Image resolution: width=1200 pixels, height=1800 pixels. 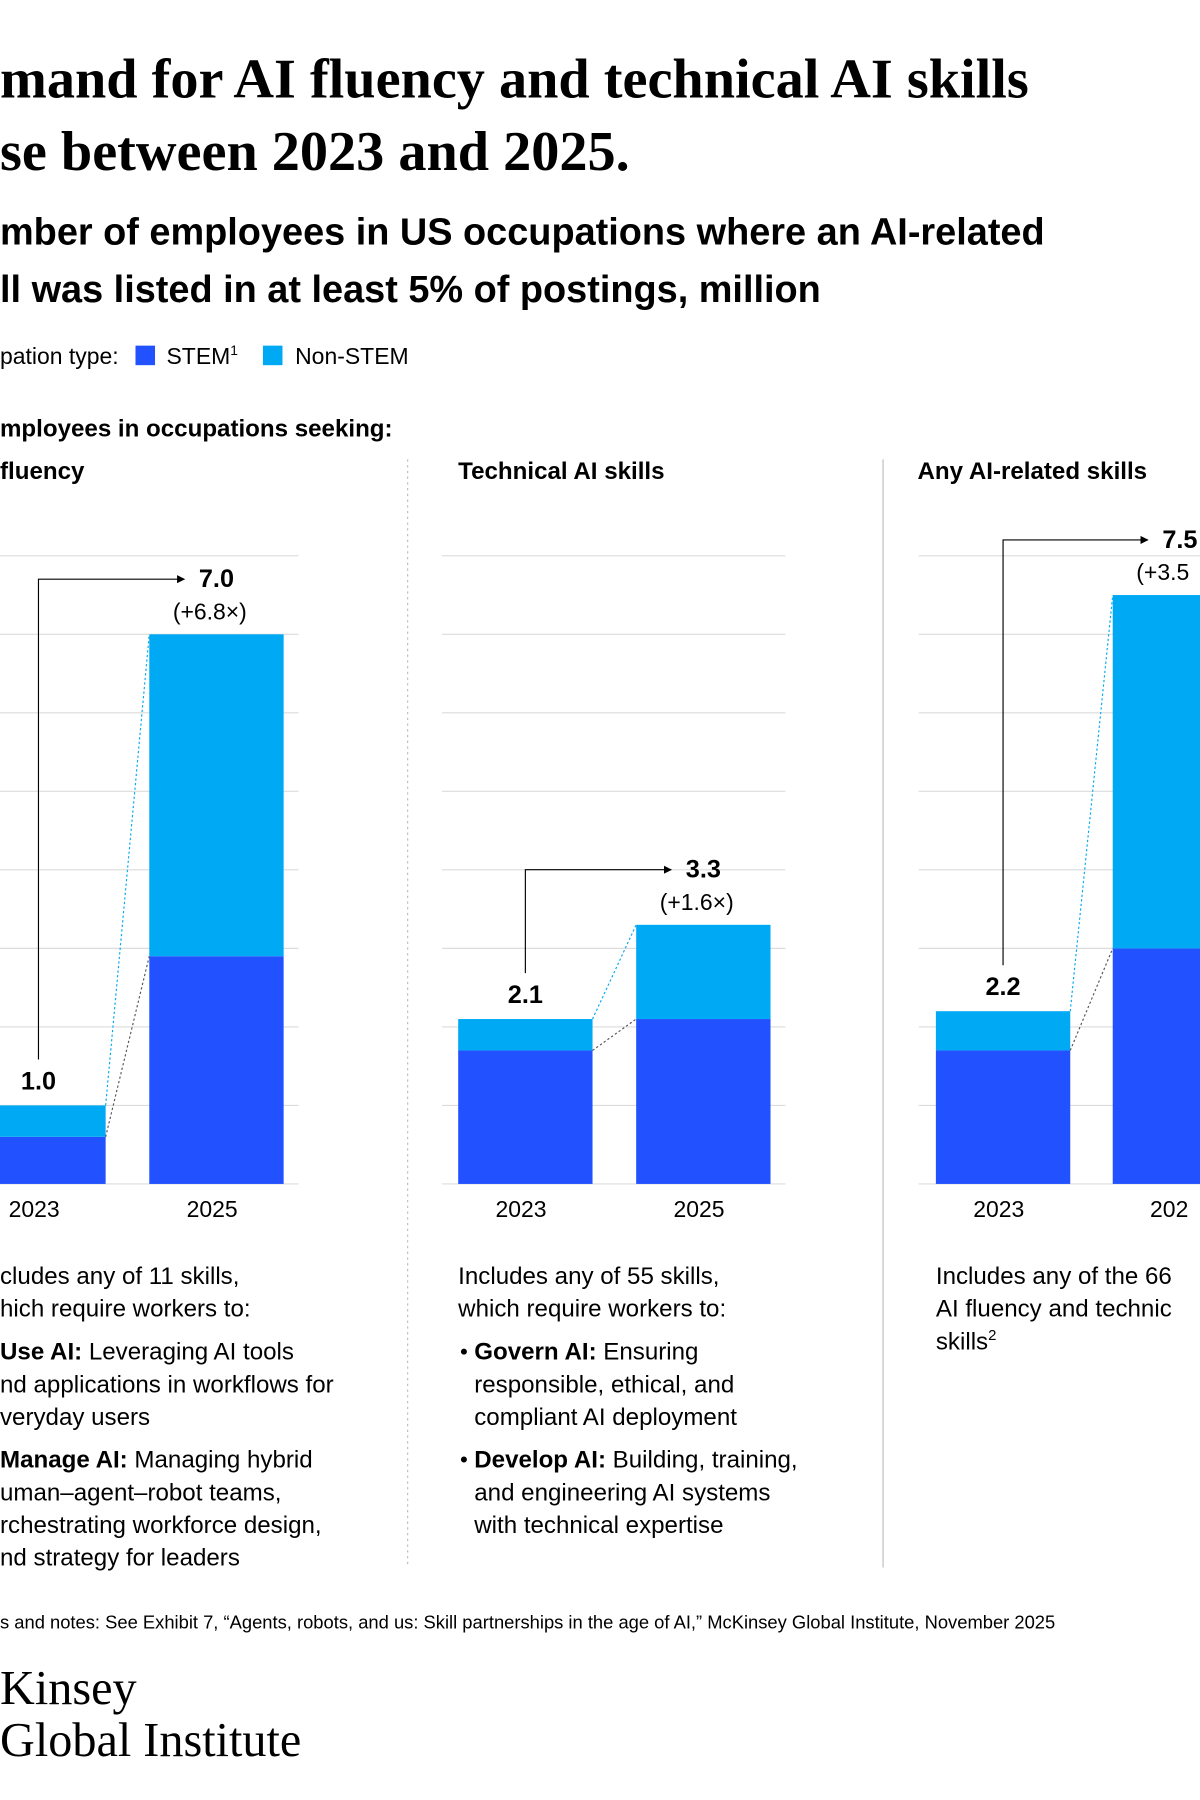 I want to click on logo-line: Global Institute, so click(x=150, y=1740).